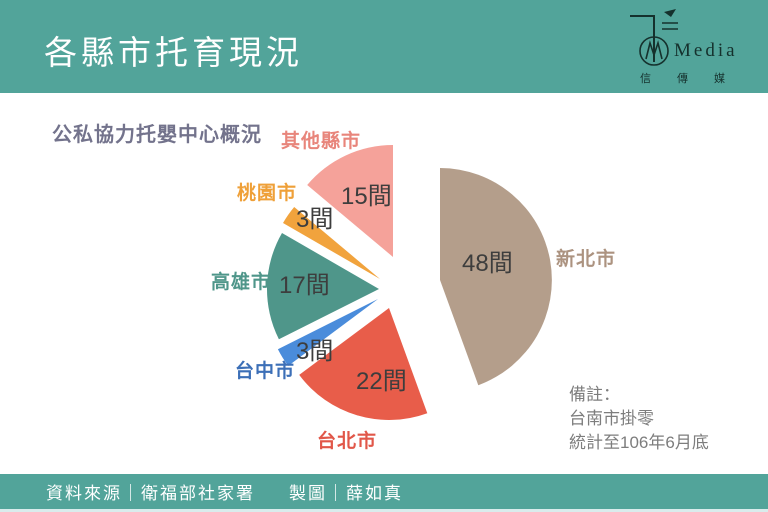  What do you see at coordinates (241, 282) in the screenshot?
I see `slice-label-kaohsiung: 高雄市` at bounding box center [241, 282].